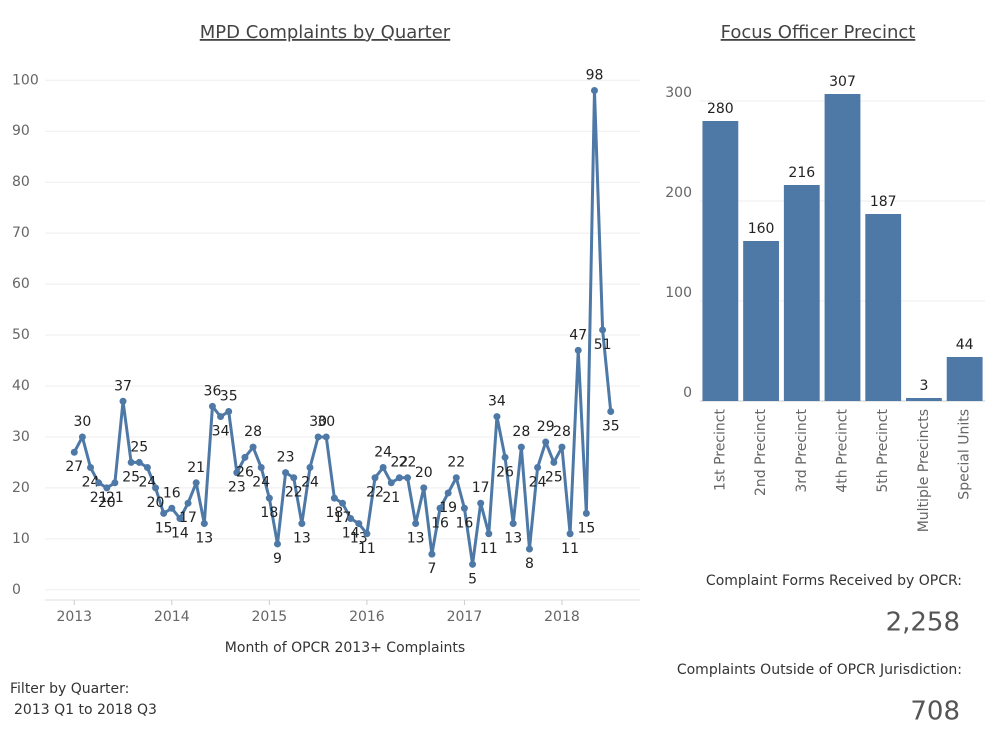 This screenshot has height=750, width=1000. What do you see at coordinates (802, 451) in the screenshot?
I see `x-tick-label: 3rd Precinct` at bounding box center [802, 451].